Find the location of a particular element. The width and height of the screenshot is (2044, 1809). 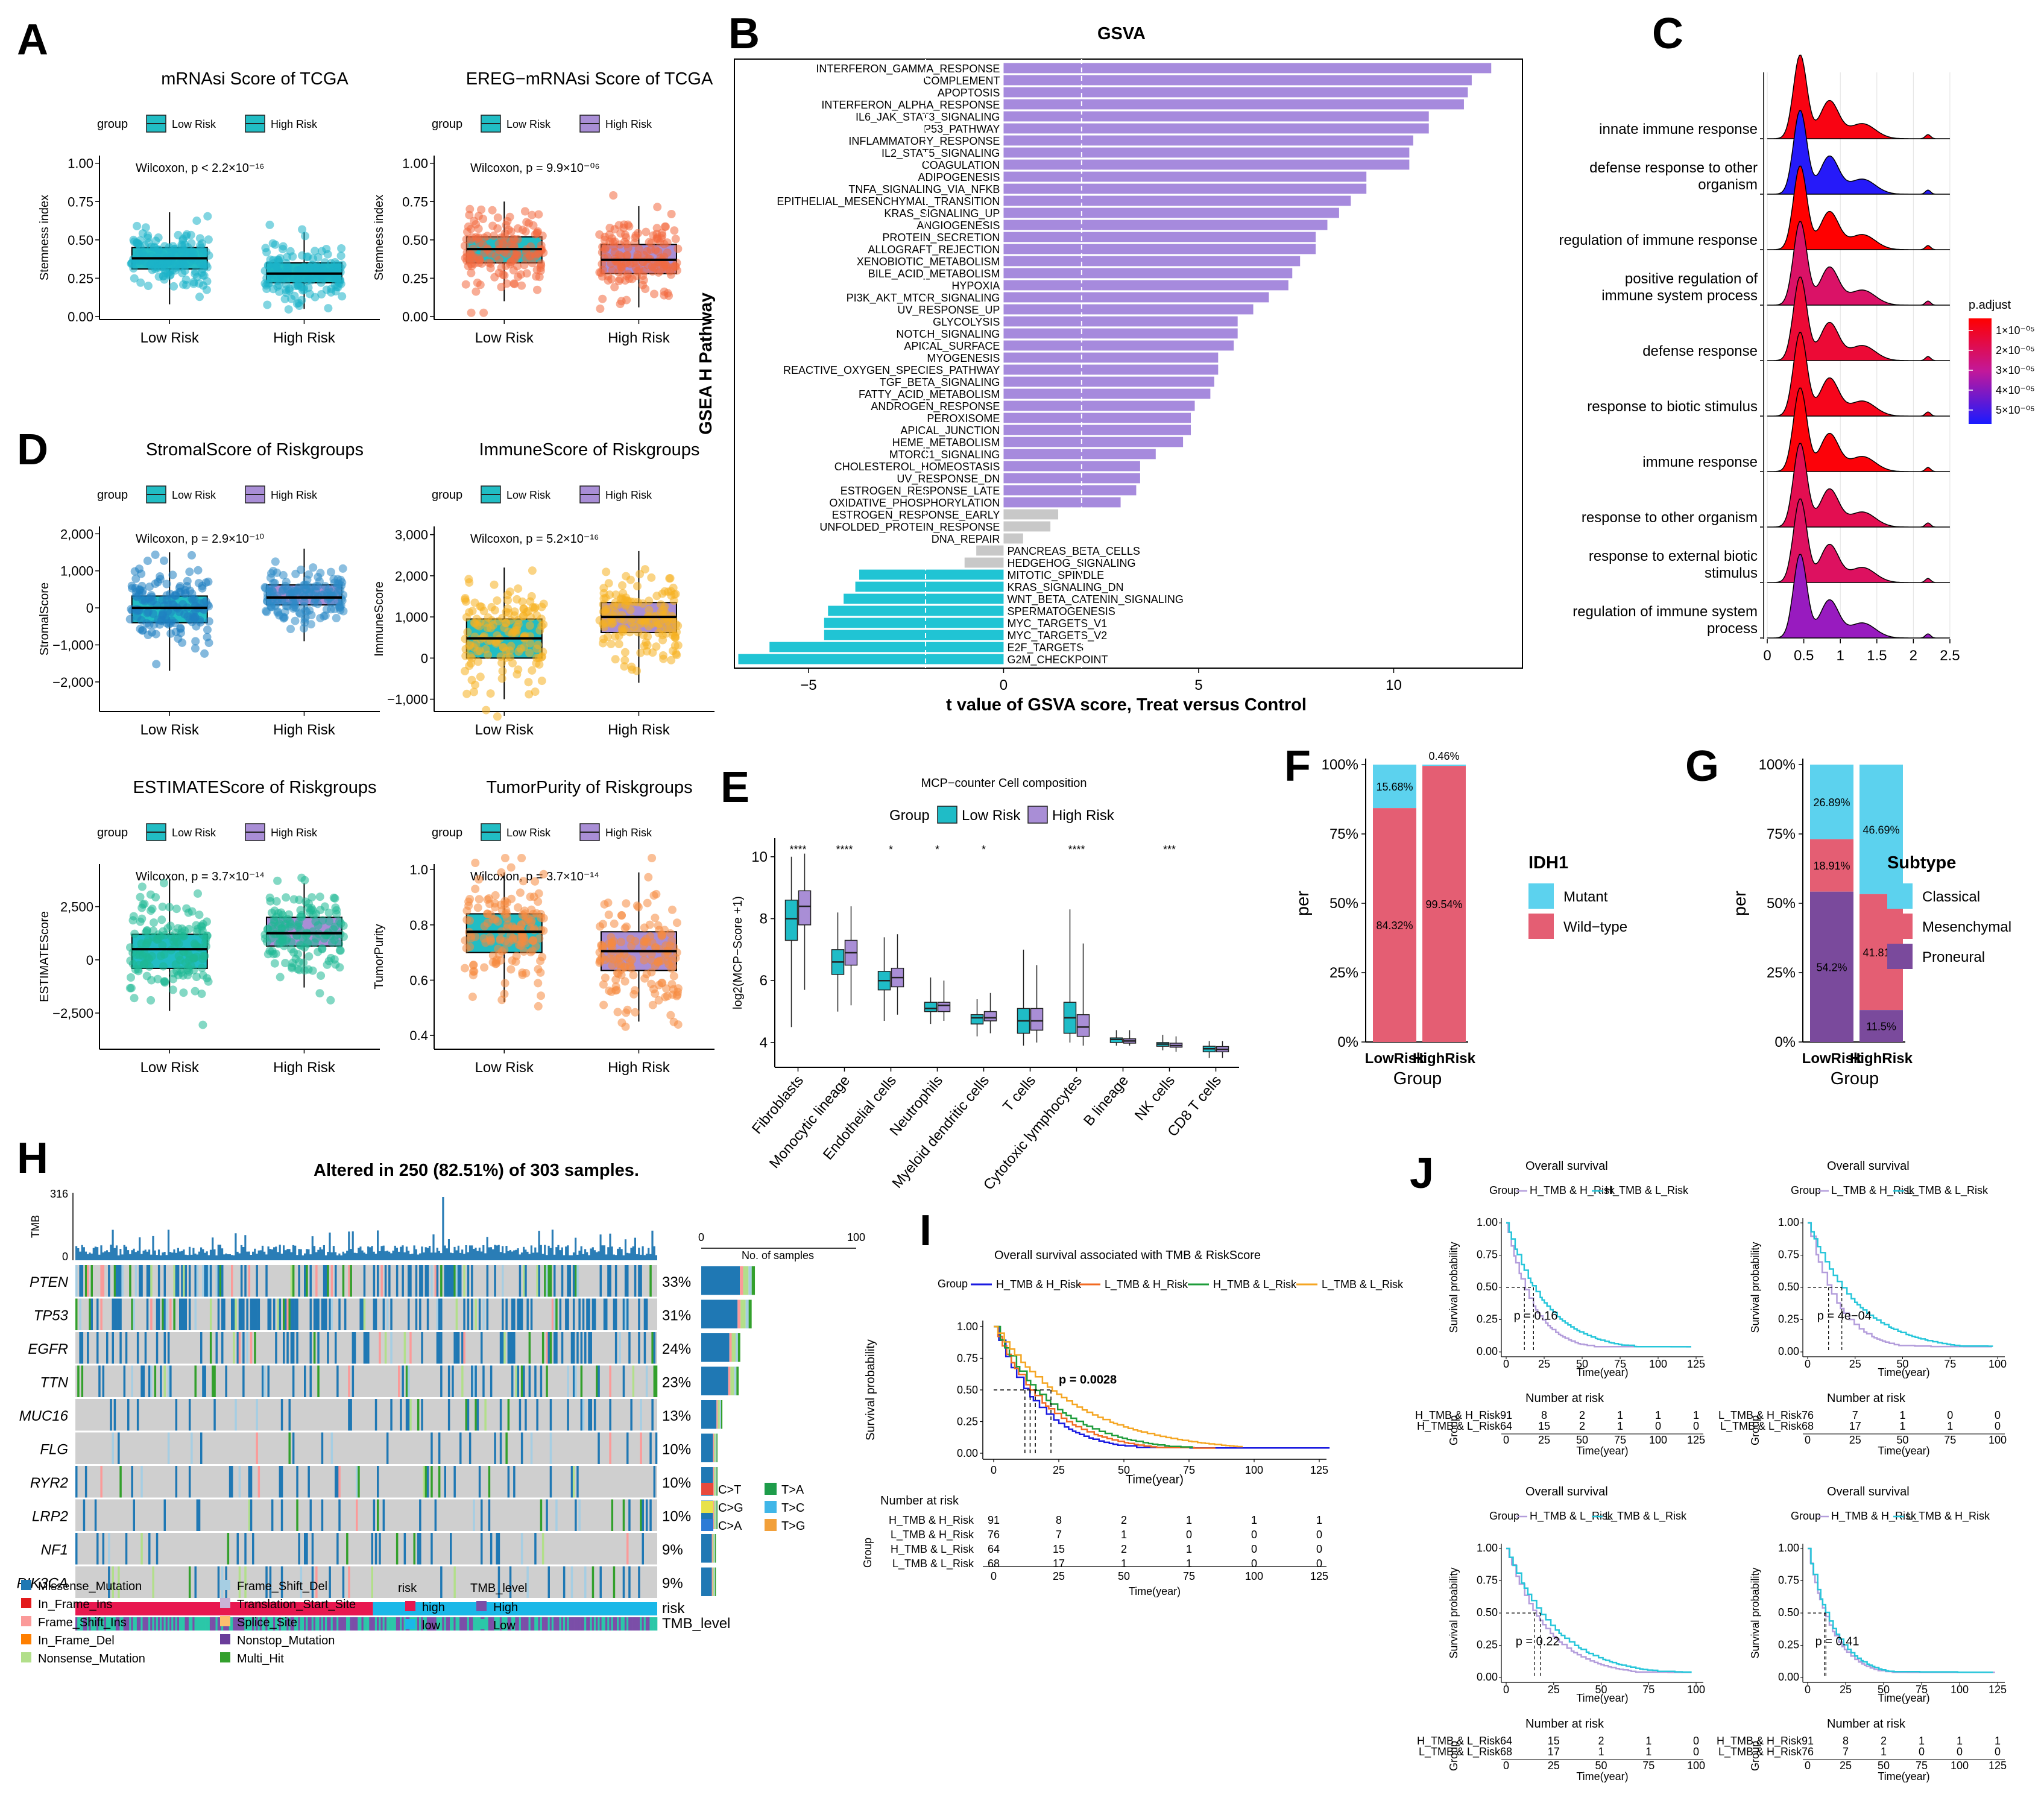

legend-low-label: Low Risk is located at coordinates (528, 833).